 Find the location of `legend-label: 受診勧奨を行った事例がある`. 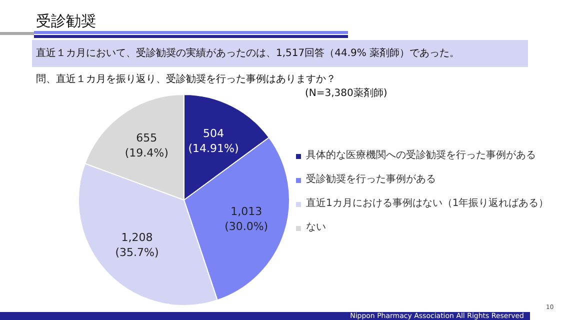

legend-label: 受診勧奨を行った事例がある is located at coordinates (371, 180).